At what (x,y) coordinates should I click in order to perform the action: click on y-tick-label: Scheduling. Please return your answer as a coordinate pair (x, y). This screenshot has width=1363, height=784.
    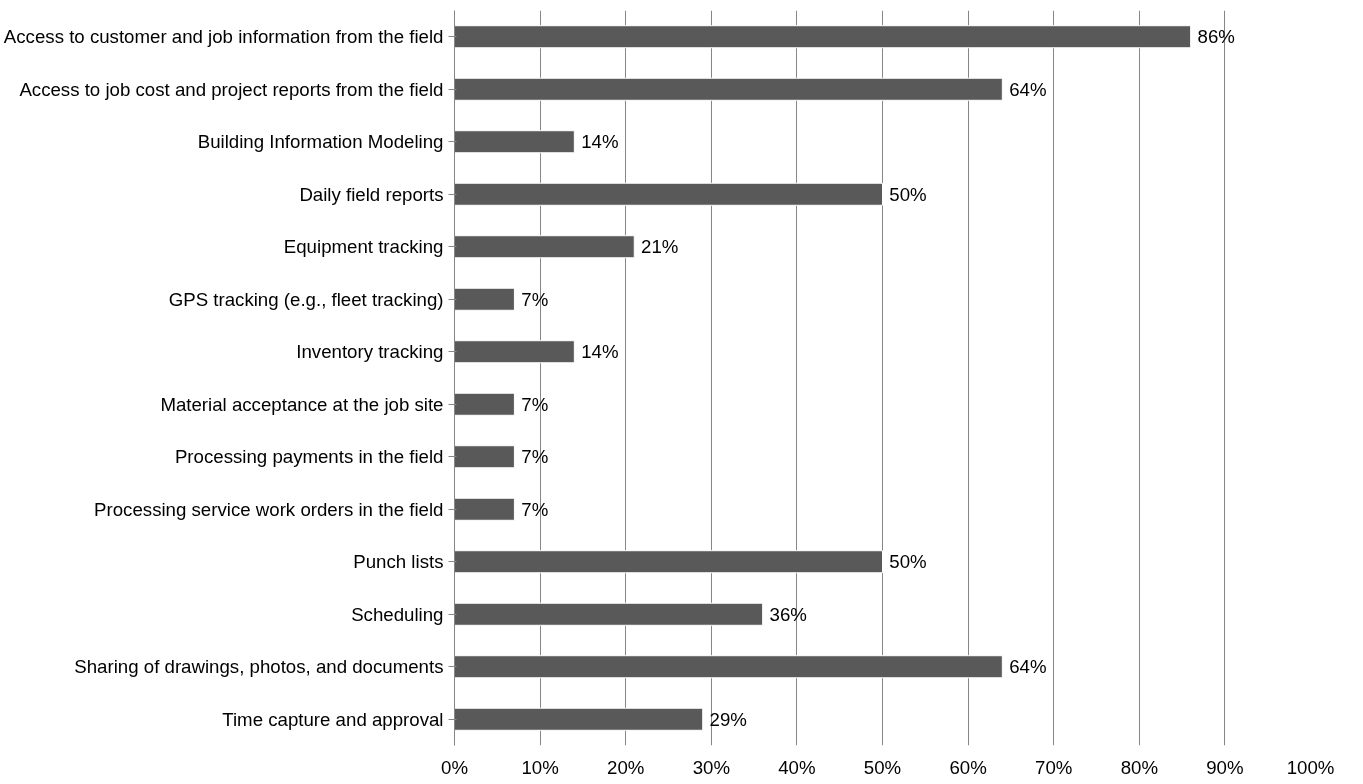
    Looking at the image, I should click on (397, 614).